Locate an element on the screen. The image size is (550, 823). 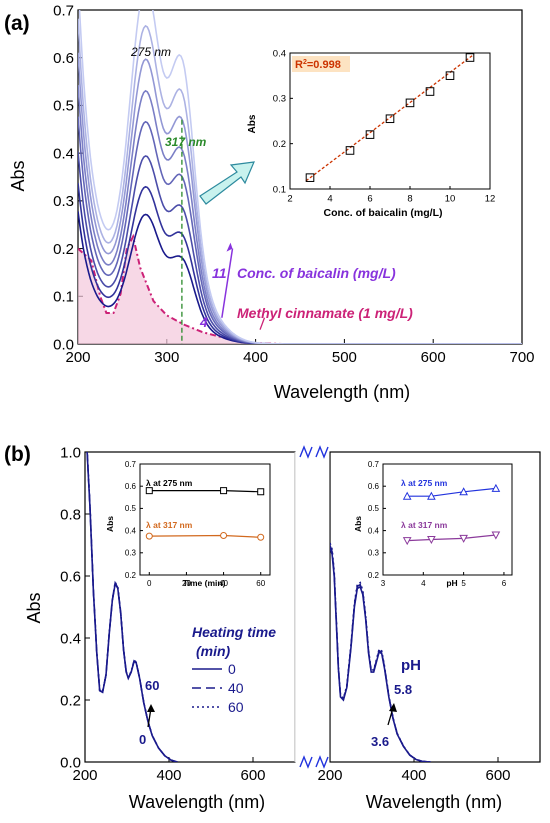
ph-spectrum is located at coordinates (380, 653).